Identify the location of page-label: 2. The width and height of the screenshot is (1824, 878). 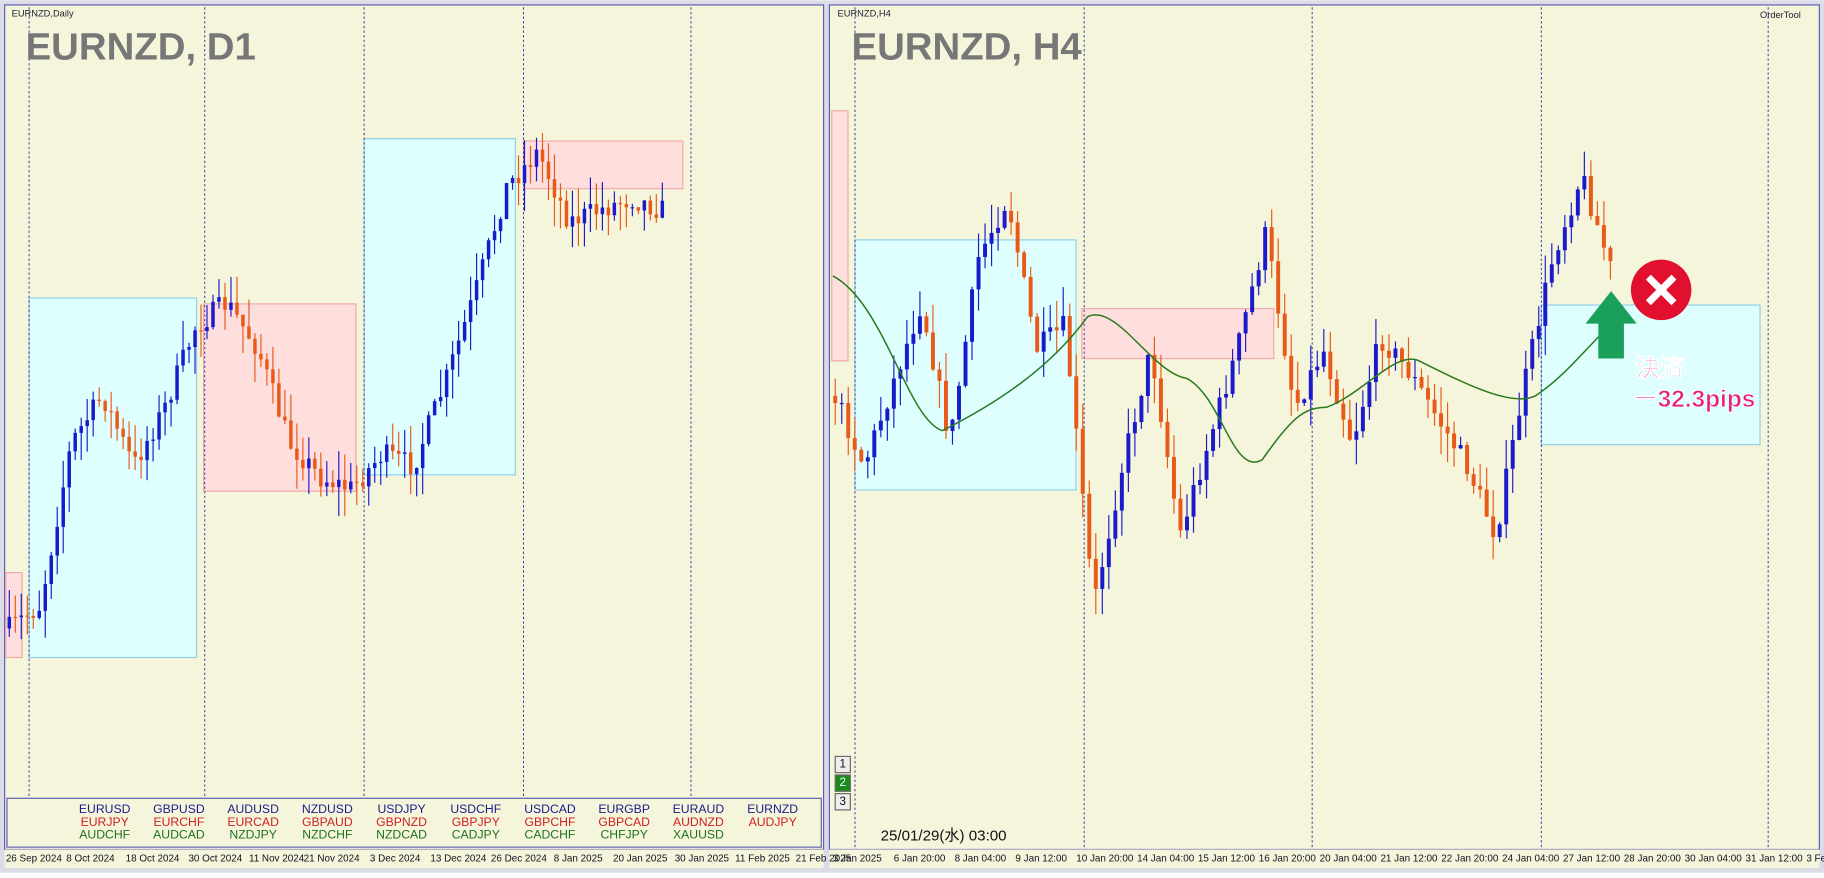
(843, 782).